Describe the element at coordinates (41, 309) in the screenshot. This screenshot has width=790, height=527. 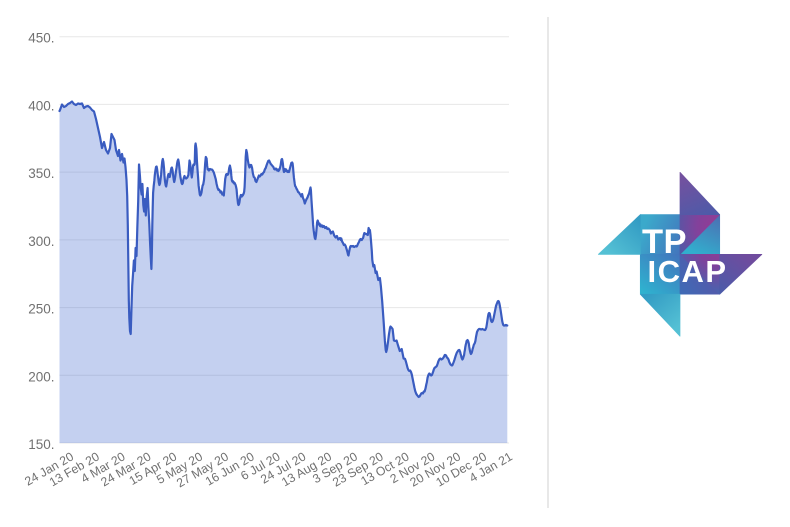
I see `svg-text: 250.` at that location.